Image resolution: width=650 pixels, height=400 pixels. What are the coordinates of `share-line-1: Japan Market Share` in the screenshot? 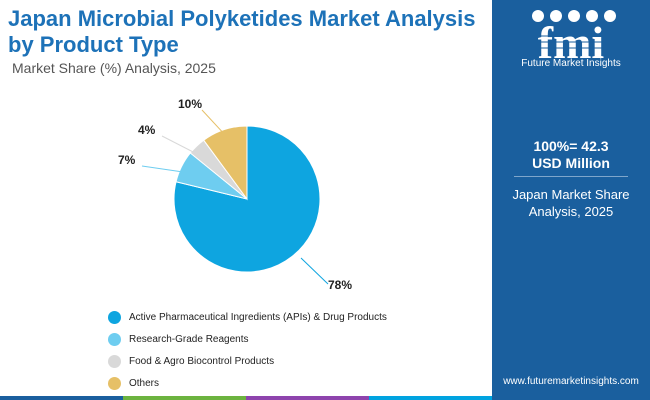 It's located at (571, 194).